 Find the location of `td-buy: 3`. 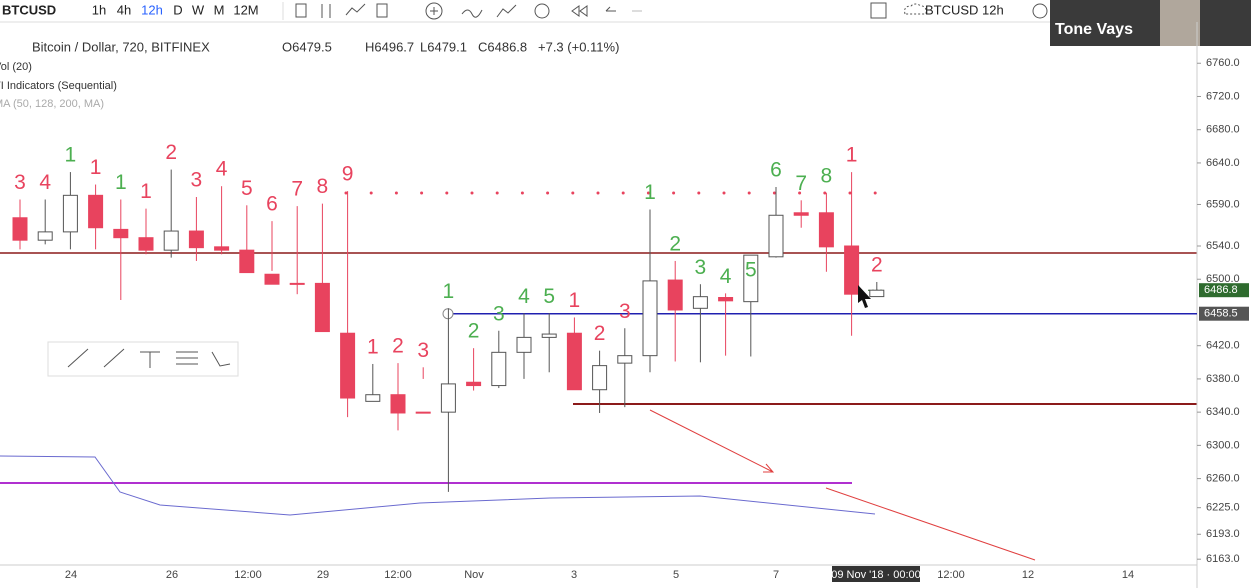

td-buy: 3 is located at coordinates (499, 313).